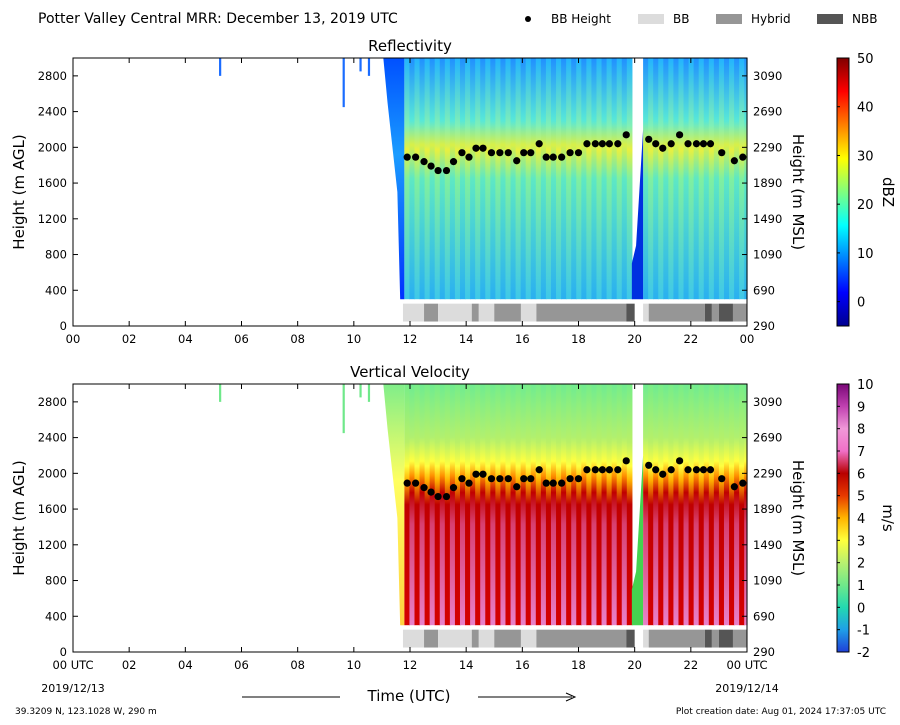 The height and width of the screenshot is (725, 900). I want to click on velocity-title: Vertical Velocity, so click(410, 372).